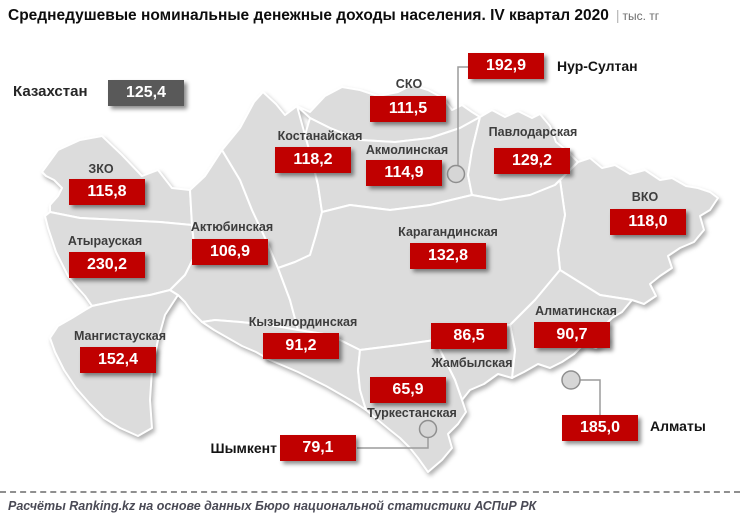 The image size is (740, 523). I want to click on akmola-label: Акмолинская, so click(407, 150).